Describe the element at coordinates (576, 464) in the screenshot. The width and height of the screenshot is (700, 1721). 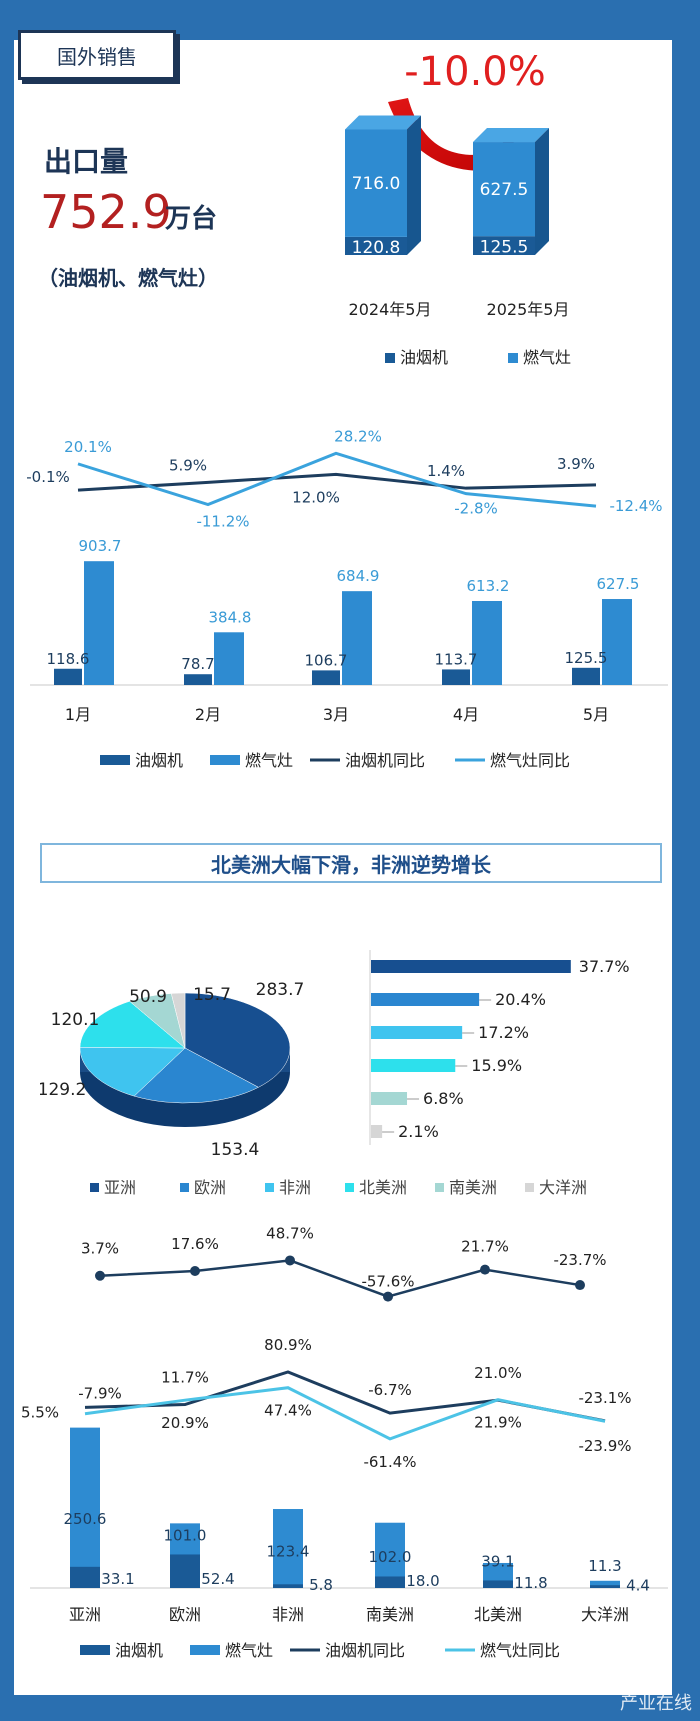
I see `label-range-hood-yoy-4: 3.9%` at that location.